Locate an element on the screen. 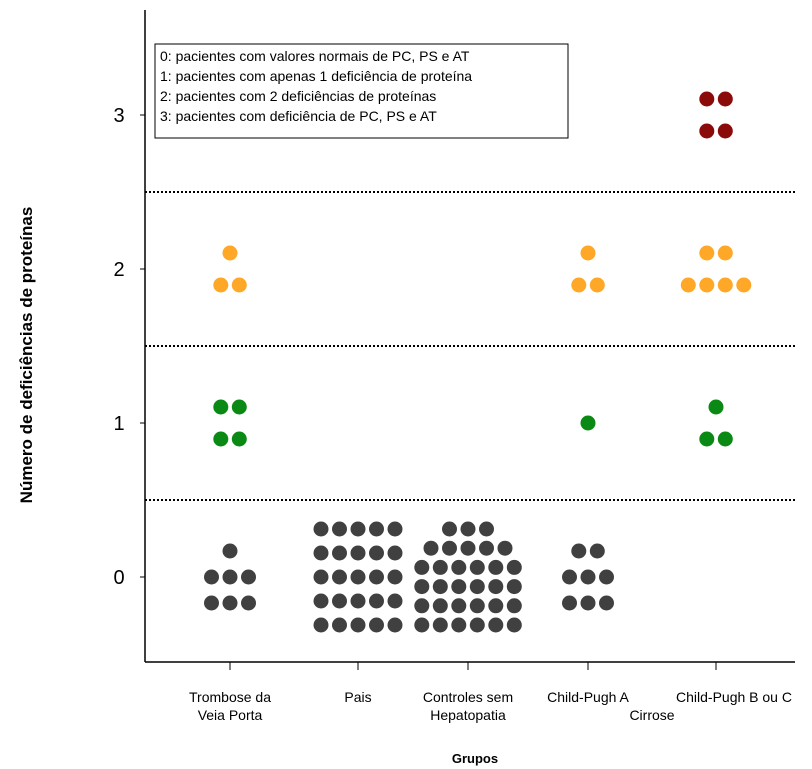 The image size is (812, 769). x-tick-label: Pais is located at coordinates (357, 697).